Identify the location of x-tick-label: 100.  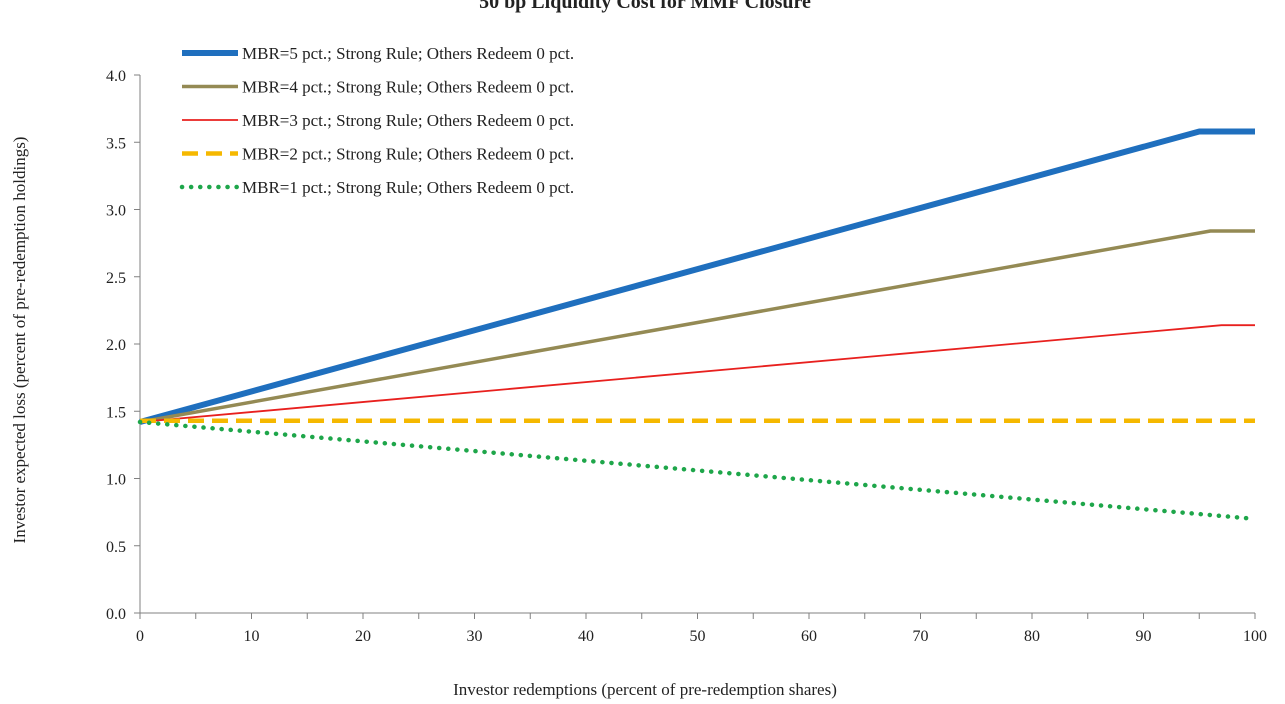
(1255, 636).